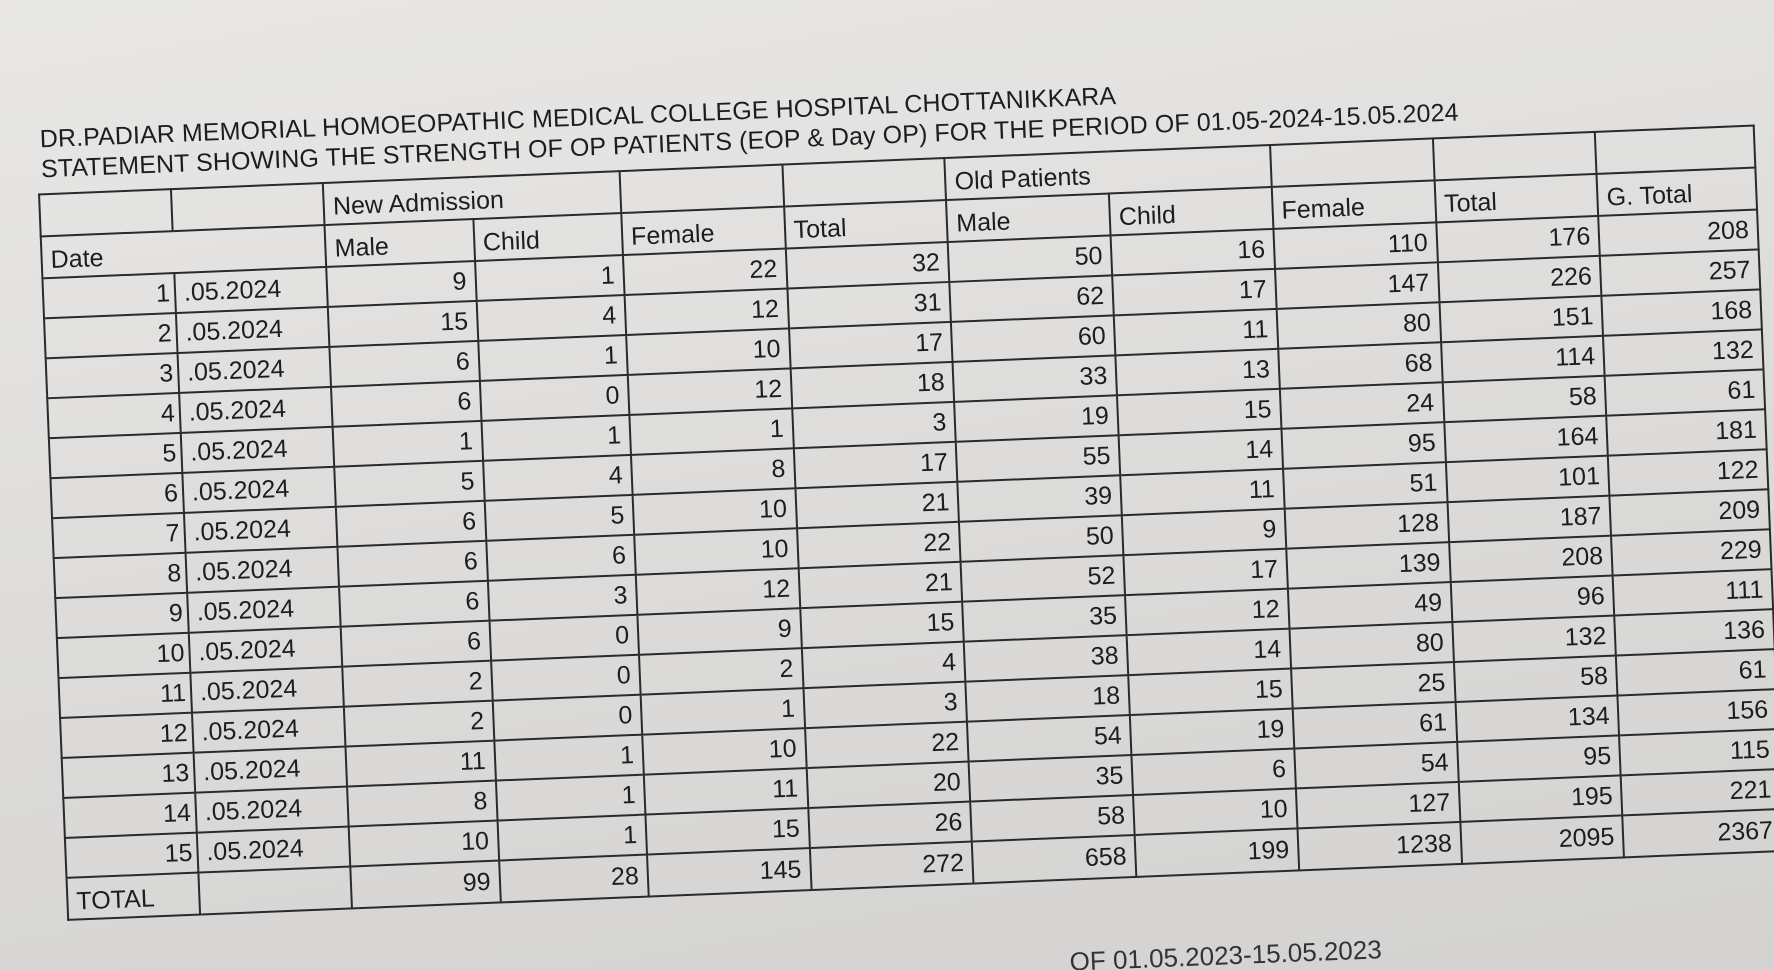 This screenshot has height=970, width=1774. I want to click on old-male-cell: 60, so click(1033, 338).